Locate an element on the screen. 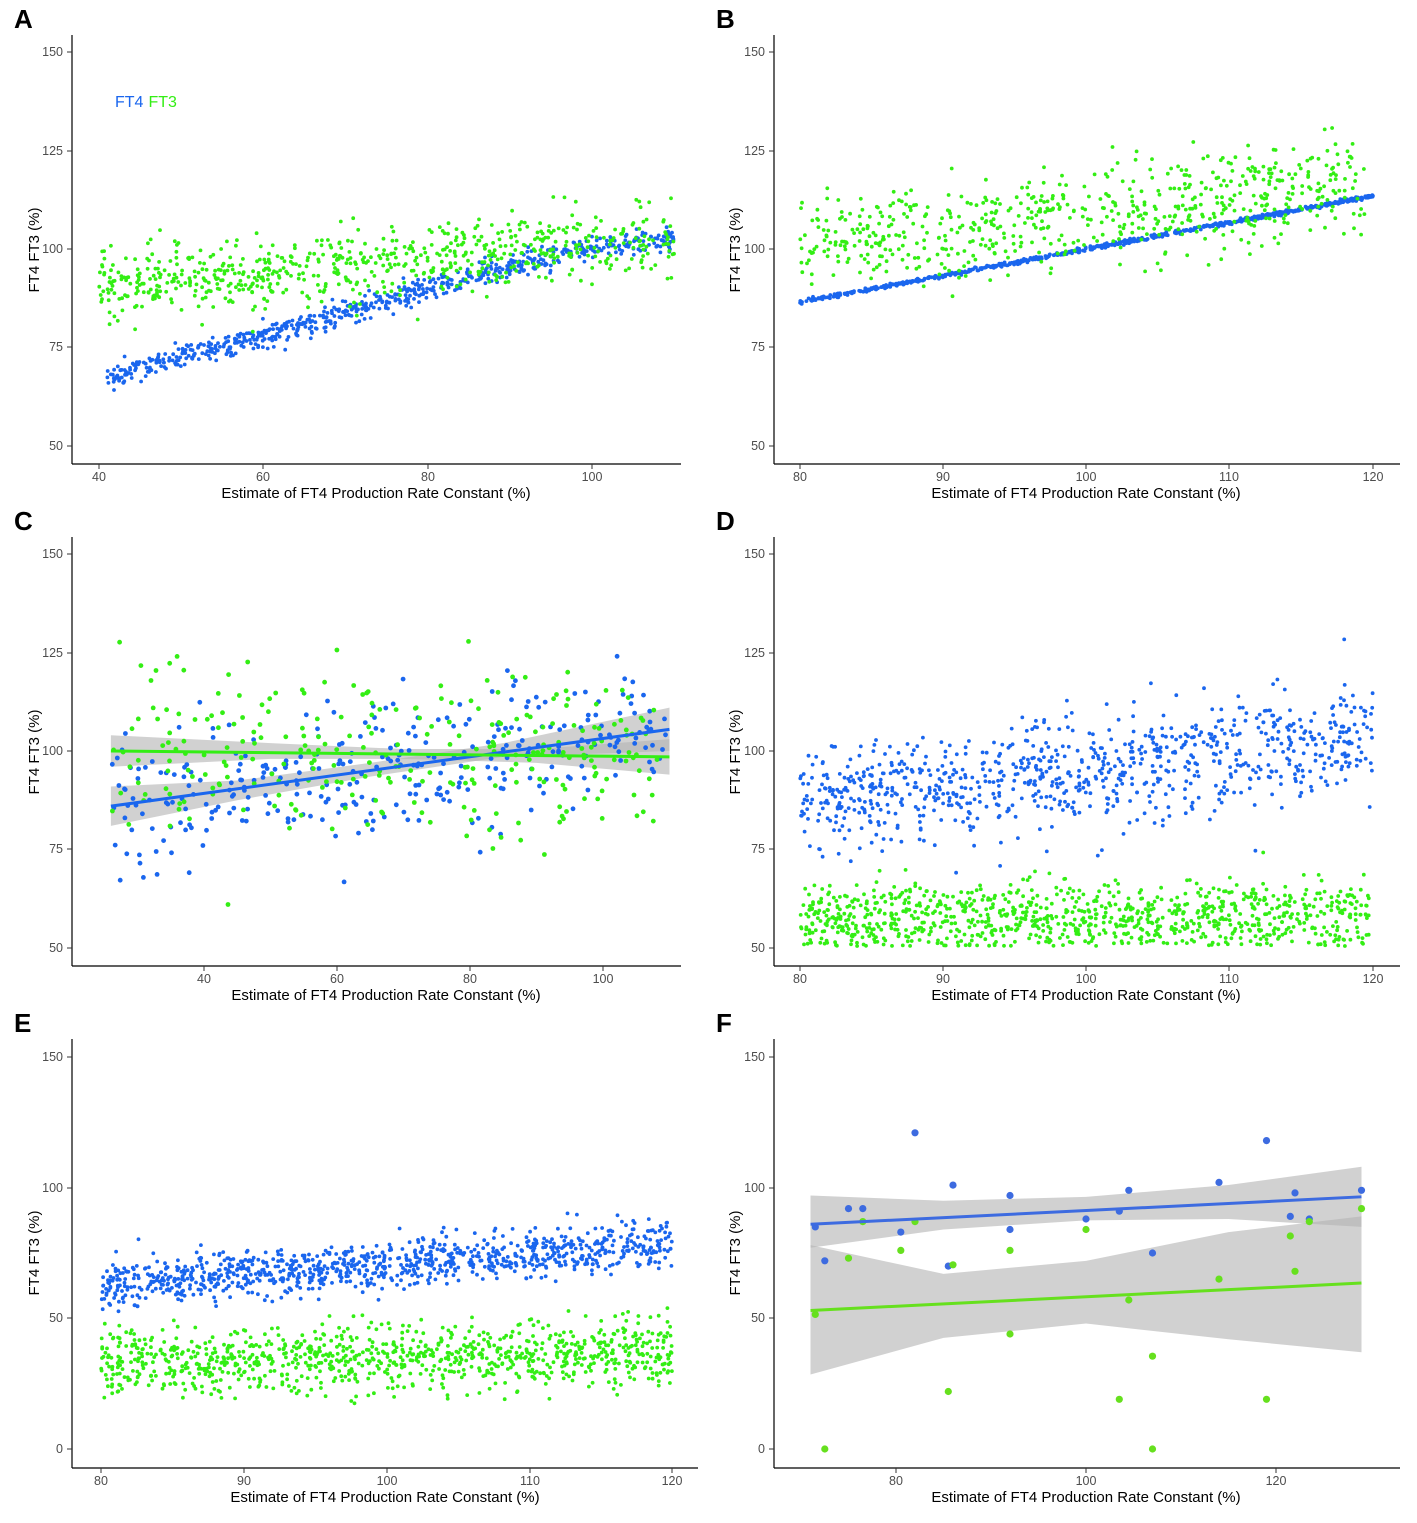 Image resolution: width=1417 pixels, height=1523 pixels. y-tick-label: 75 is located at coordinates (758, 347).